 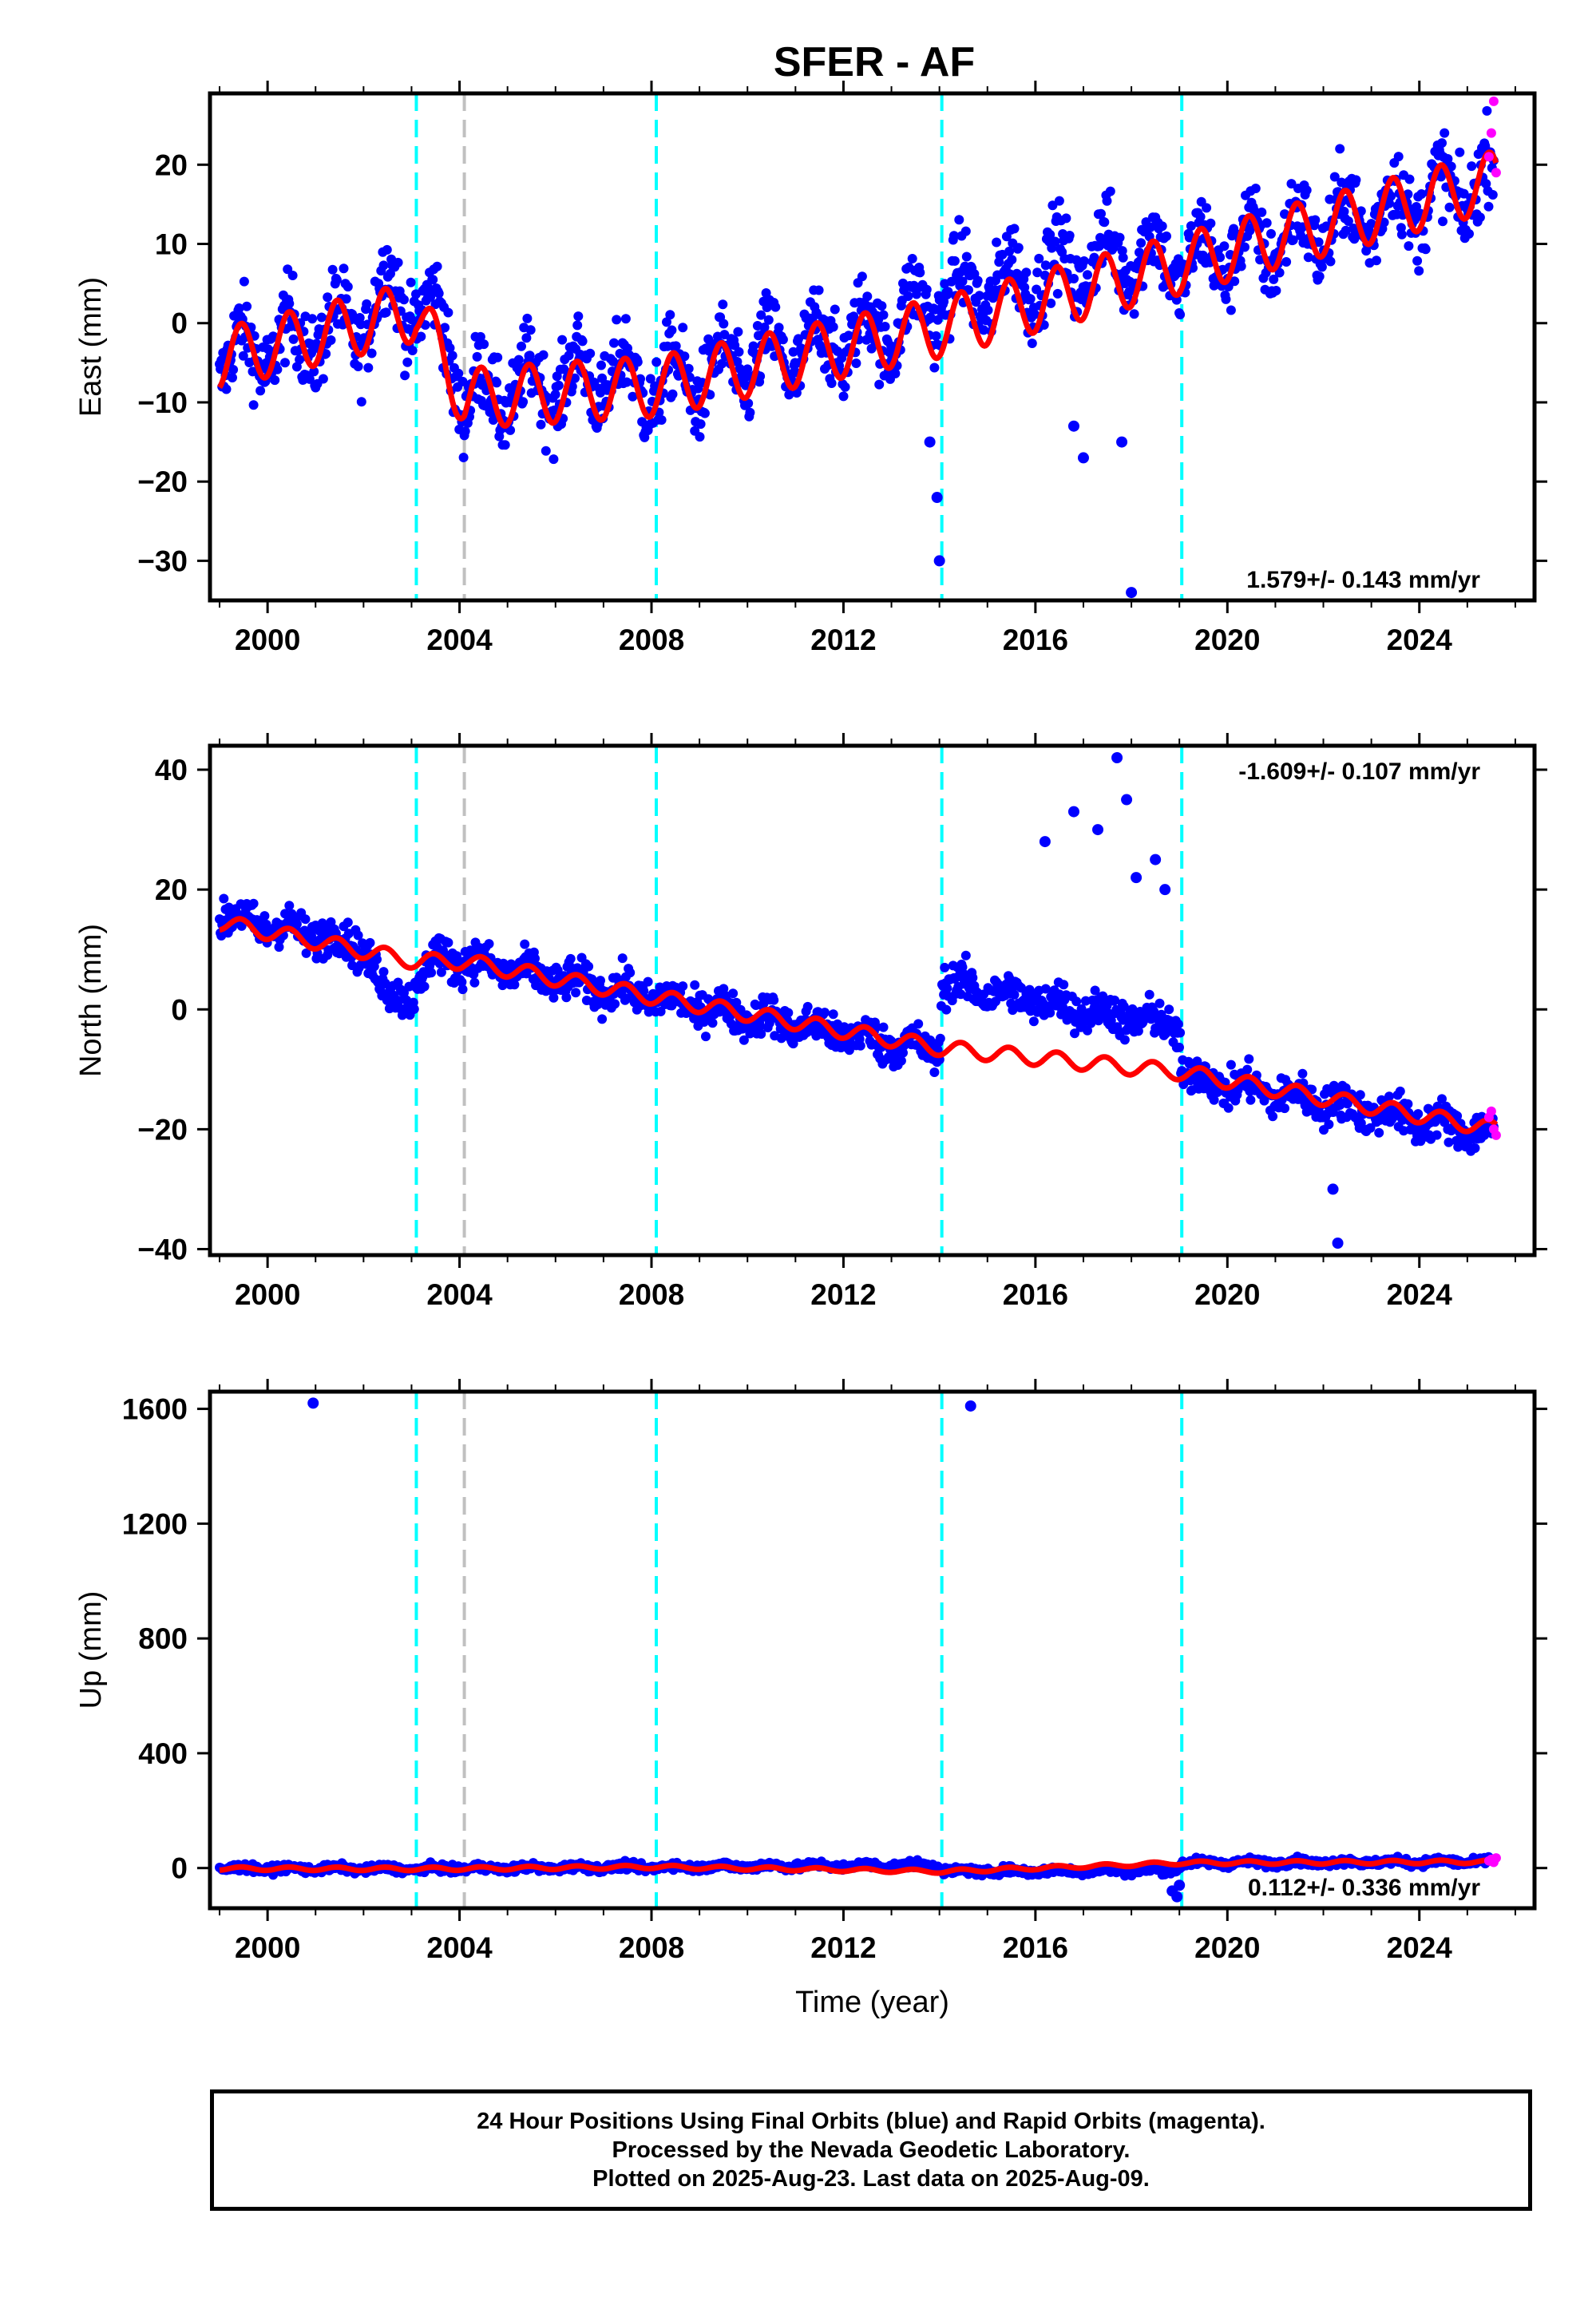 What do you see at coordinates (1227, 640) in the screenshot?
I see `x-tick-label: 2020` at bounding box center [1227, 640].